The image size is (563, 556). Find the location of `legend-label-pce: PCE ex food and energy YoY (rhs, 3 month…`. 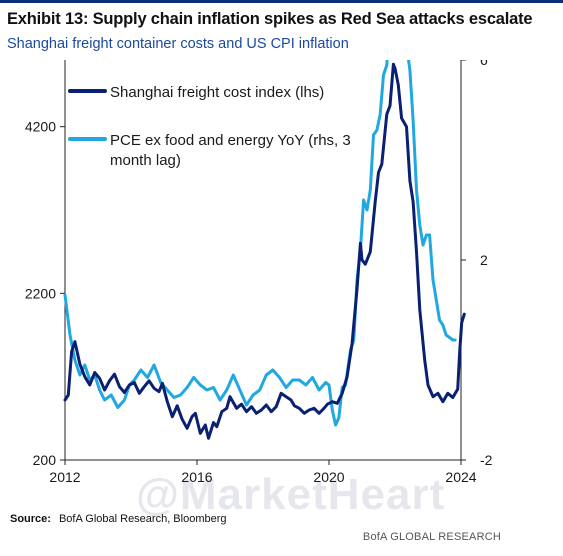

legend-label-pce: PCE ex food and energy YoY (rhs, 3 month… is located at coordinates (232, 150).